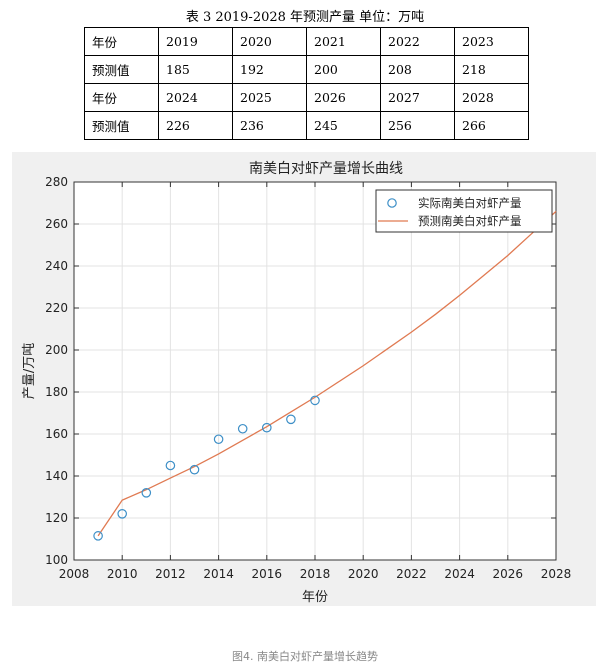 This screenshot has height=666, width=610. I want to click on x-tick-label: 2024, so click(459, 574).